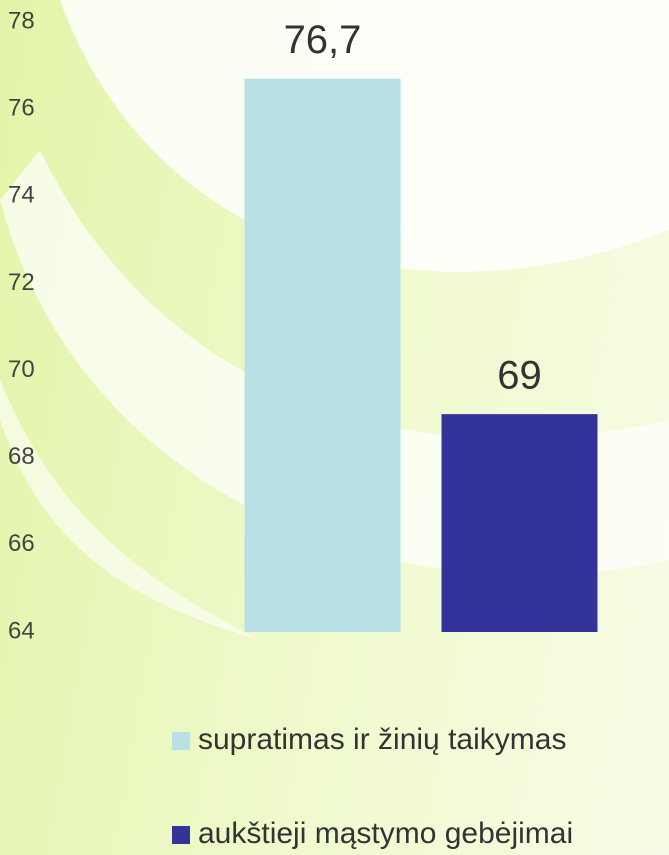  I want to click on y-tick-label: 72, so click(21, 282).